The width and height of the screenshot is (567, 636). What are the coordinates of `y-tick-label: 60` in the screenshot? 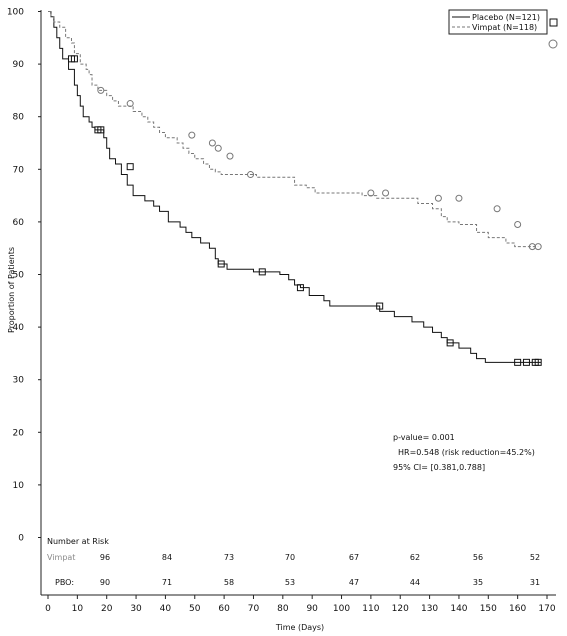 It's located at (19, 223).